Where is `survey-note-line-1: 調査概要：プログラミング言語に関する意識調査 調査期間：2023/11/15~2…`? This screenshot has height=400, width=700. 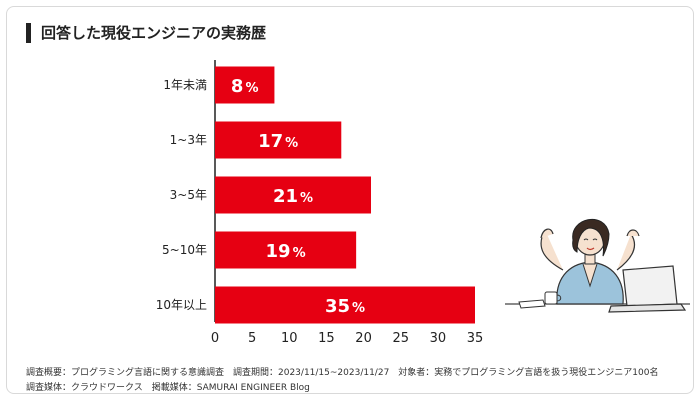
survey-note-line-1: 調査概要：プログラミング言語に関する意識調査 調査期間：2023/11/15~2… is located at coordinates (342, 373).